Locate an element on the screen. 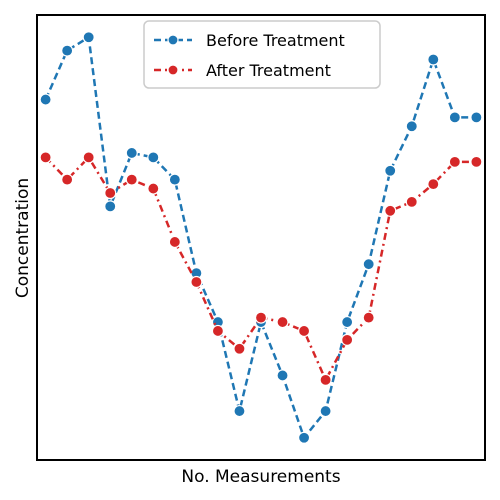  legend-marker-before-treatment is located at coordinates (173, 40).